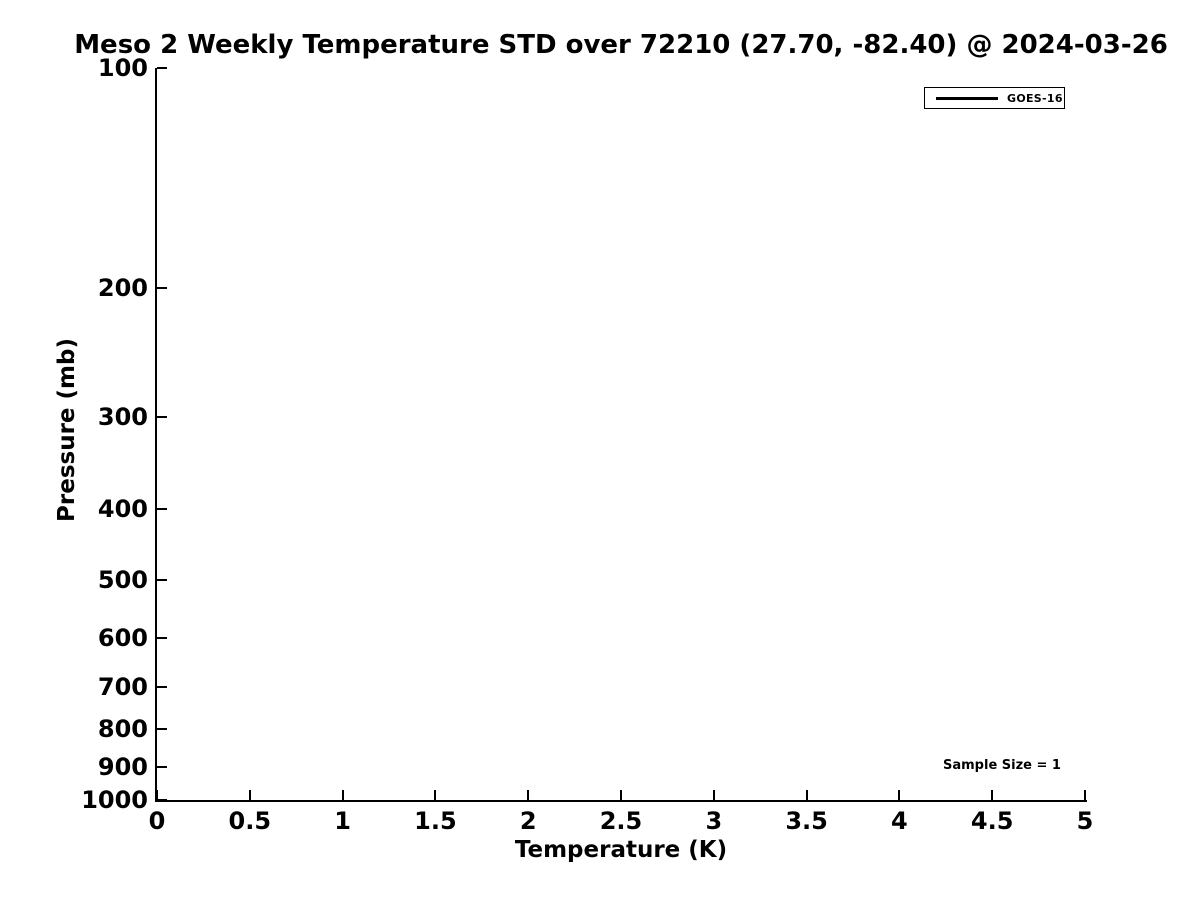 The image size is (1200, 900). I want to click on x-tick-label: 3.5, so click(806, 821).